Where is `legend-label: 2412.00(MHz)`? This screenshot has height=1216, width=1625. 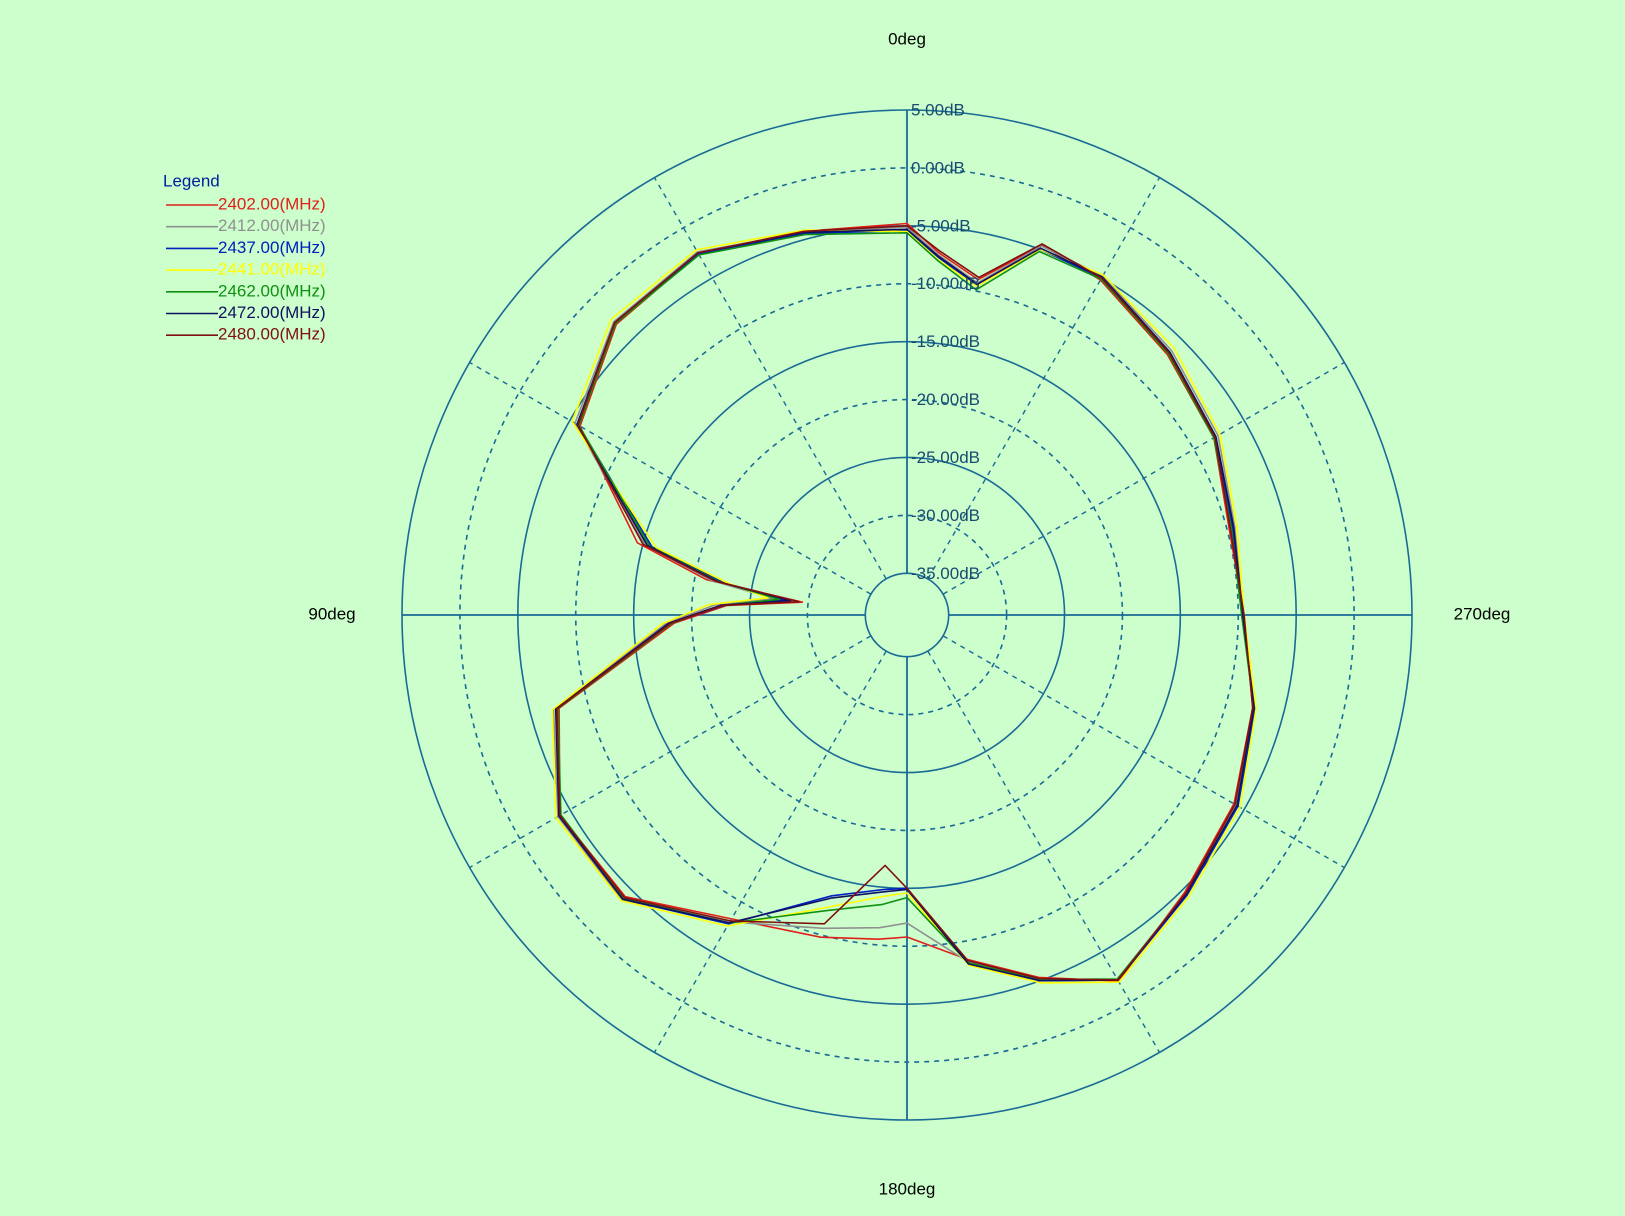
legend-label: 2412.00(MHz) is located at coordinates (272, 225).